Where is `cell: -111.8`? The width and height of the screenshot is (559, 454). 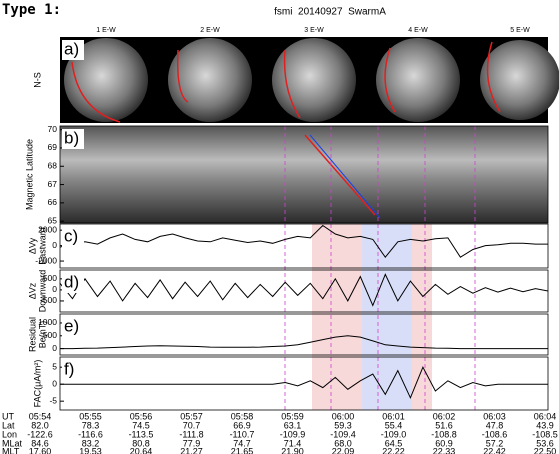
cell: -111.8 is located at coordinates (191, 434).